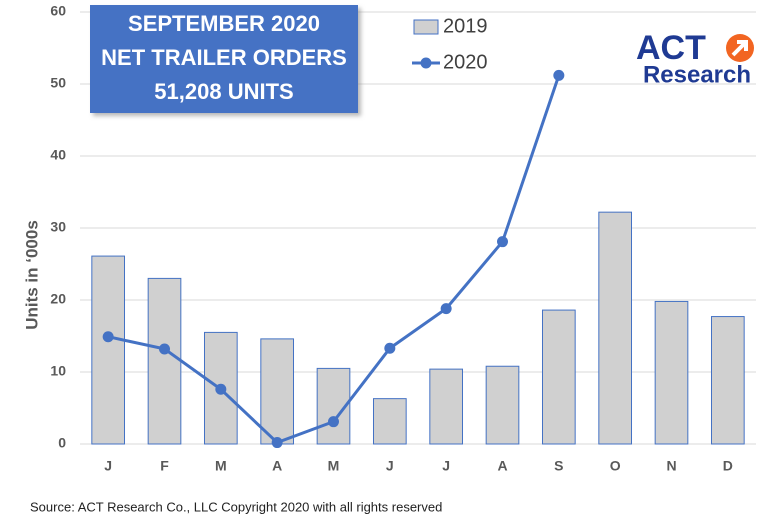  Describe the element at coordinates (58, 299) in the screenshot. I see `y-tick-label: 20` at that location.